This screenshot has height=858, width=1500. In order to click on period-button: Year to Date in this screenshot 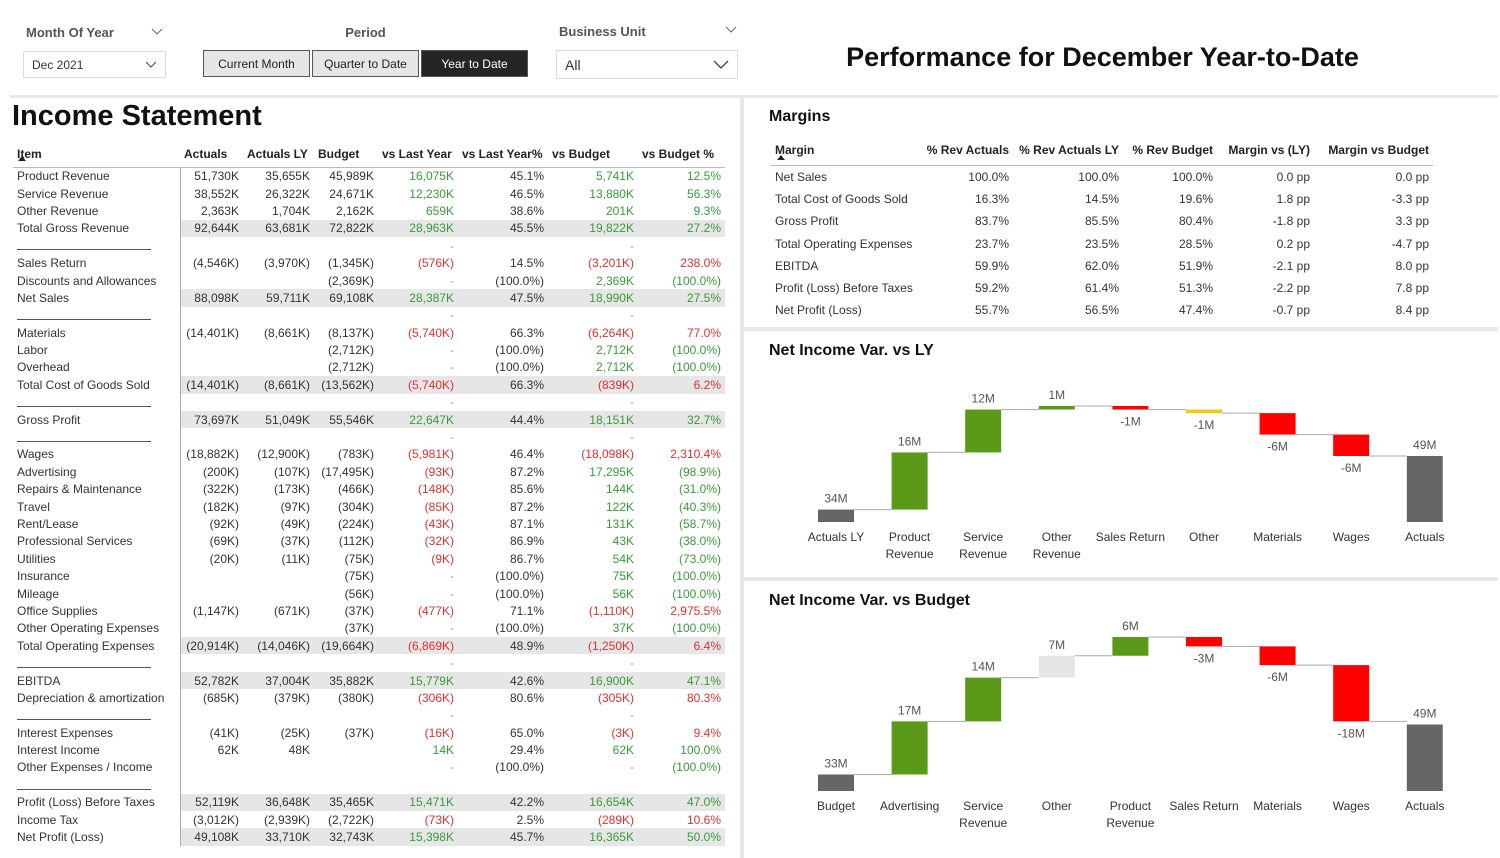, I will do `click(474, 63)`.